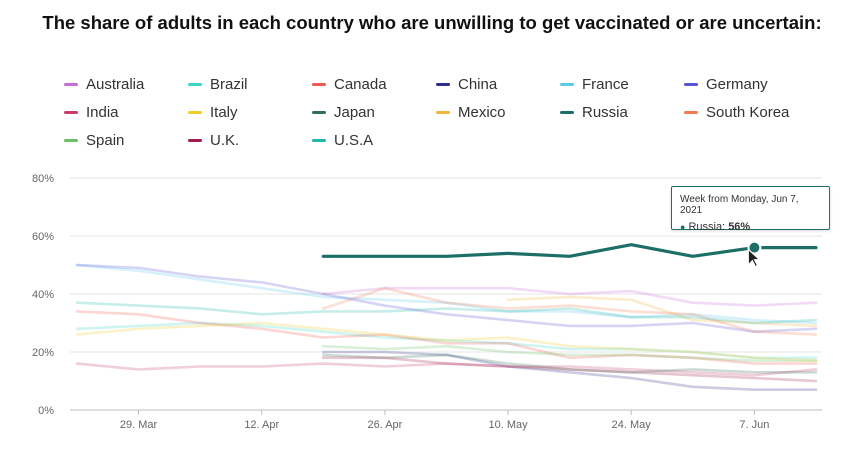 The height and width of the screenshot is (450, 864). Describe the element at coordinates (43, 295) in the screenshot. I see `y-tick-label: 40%` at that location.